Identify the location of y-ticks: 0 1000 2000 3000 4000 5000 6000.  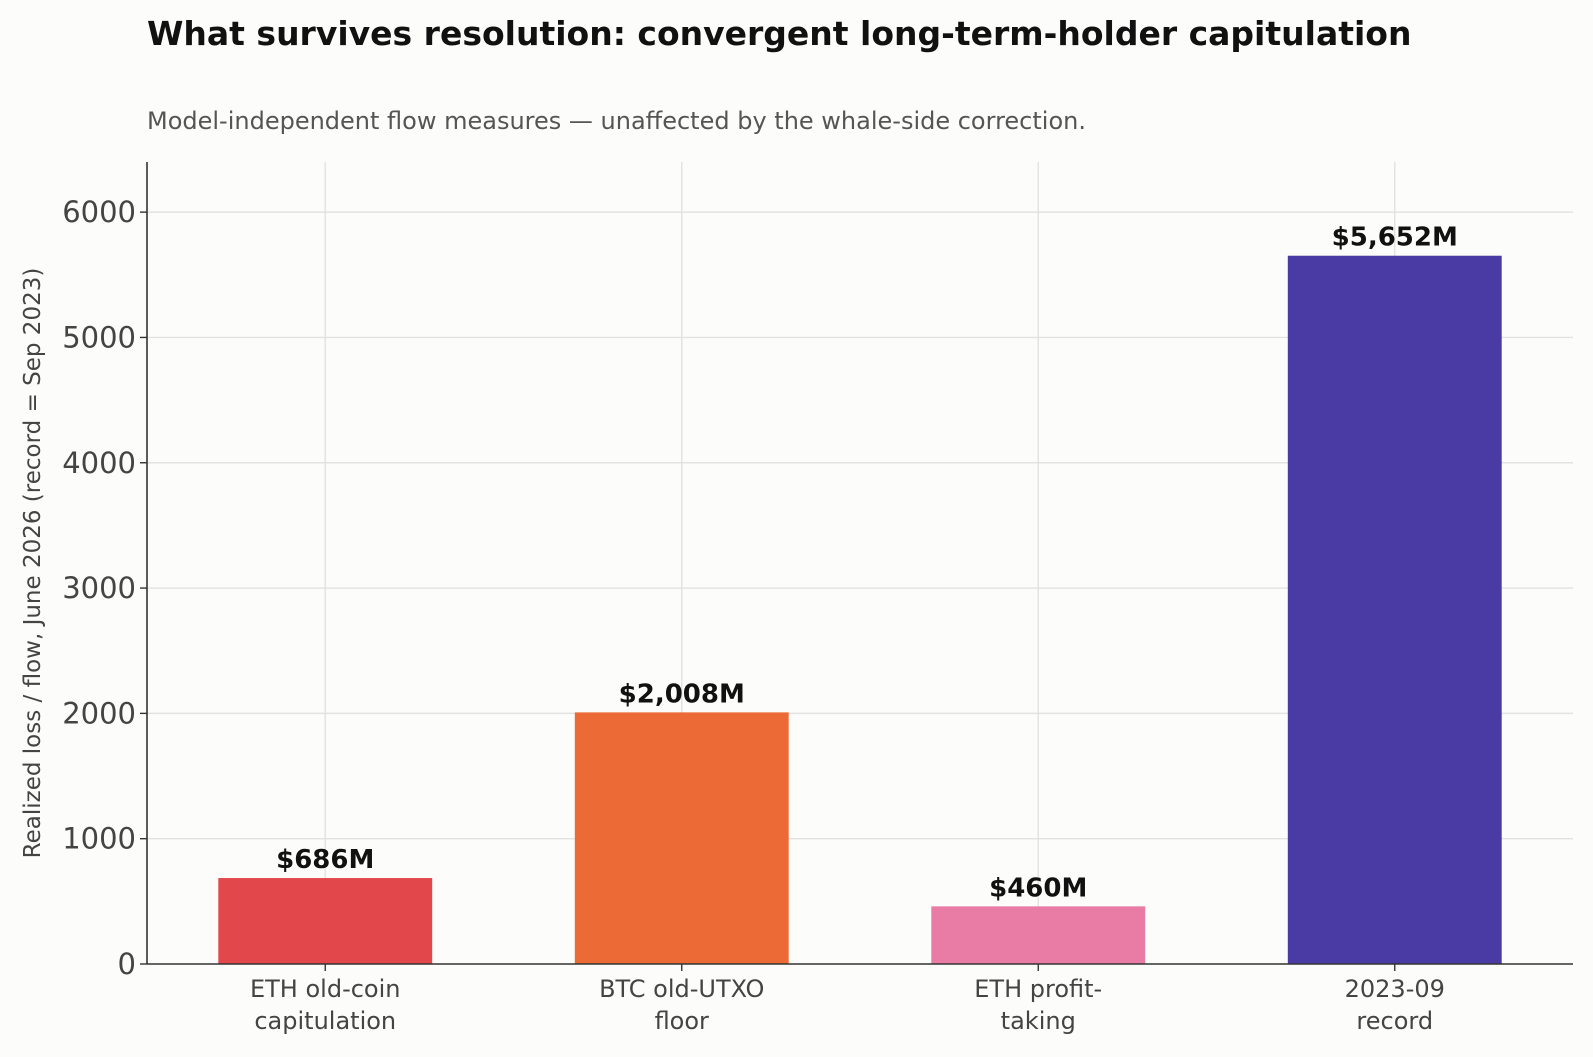
(104, 588).